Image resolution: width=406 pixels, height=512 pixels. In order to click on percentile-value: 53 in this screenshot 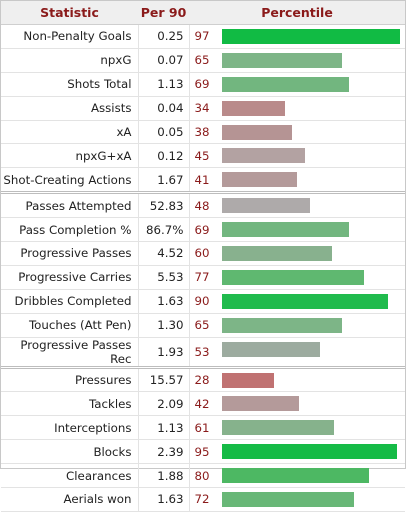, I will do `click(202, 351)`.